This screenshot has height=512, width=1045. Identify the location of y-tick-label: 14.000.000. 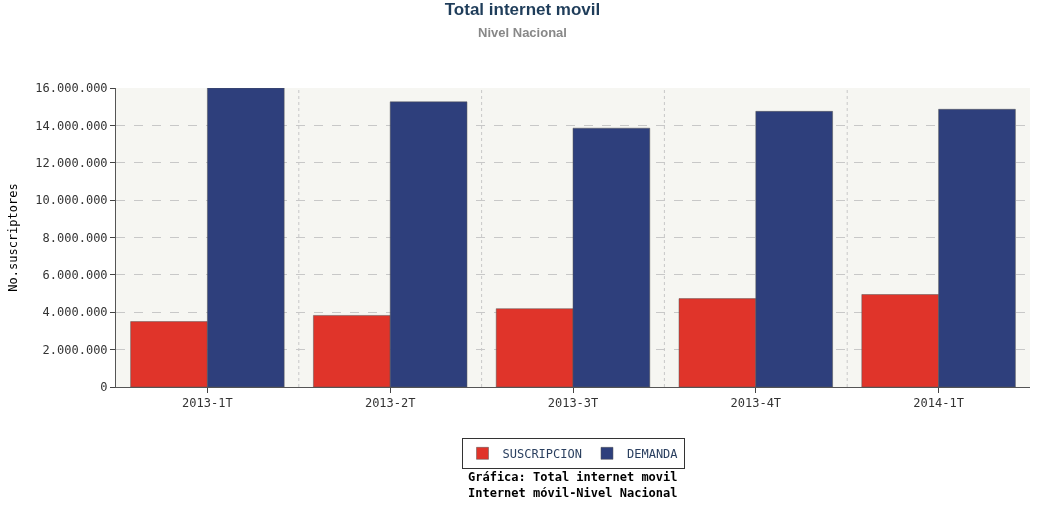
(71, 125).